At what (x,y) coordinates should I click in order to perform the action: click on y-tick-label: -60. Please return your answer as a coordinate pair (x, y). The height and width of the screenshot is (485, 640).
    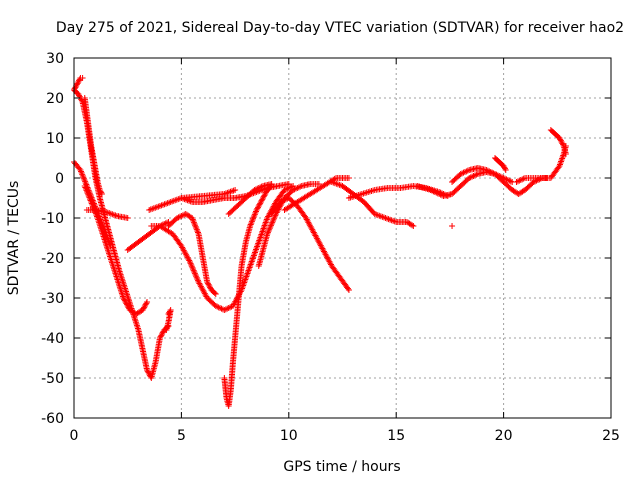
    Looking at the image, I should click on (52, 419).